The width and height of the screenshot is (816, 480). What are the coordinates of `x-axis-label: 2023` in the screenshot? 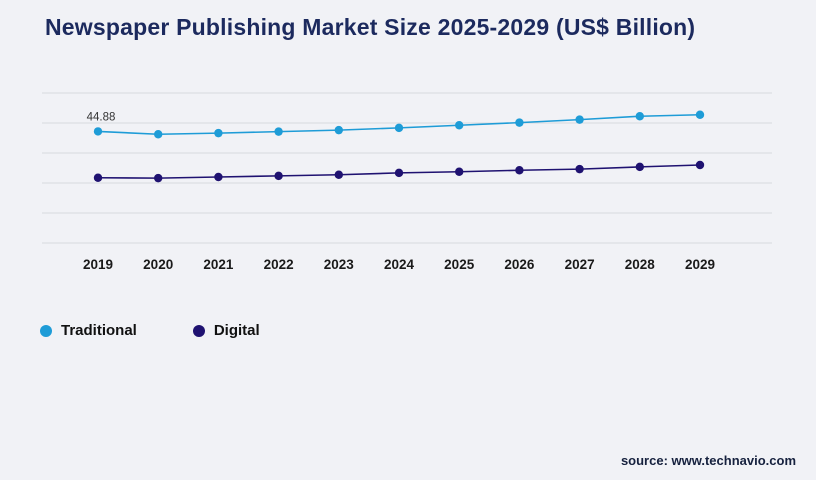 It's located at (339, 264).